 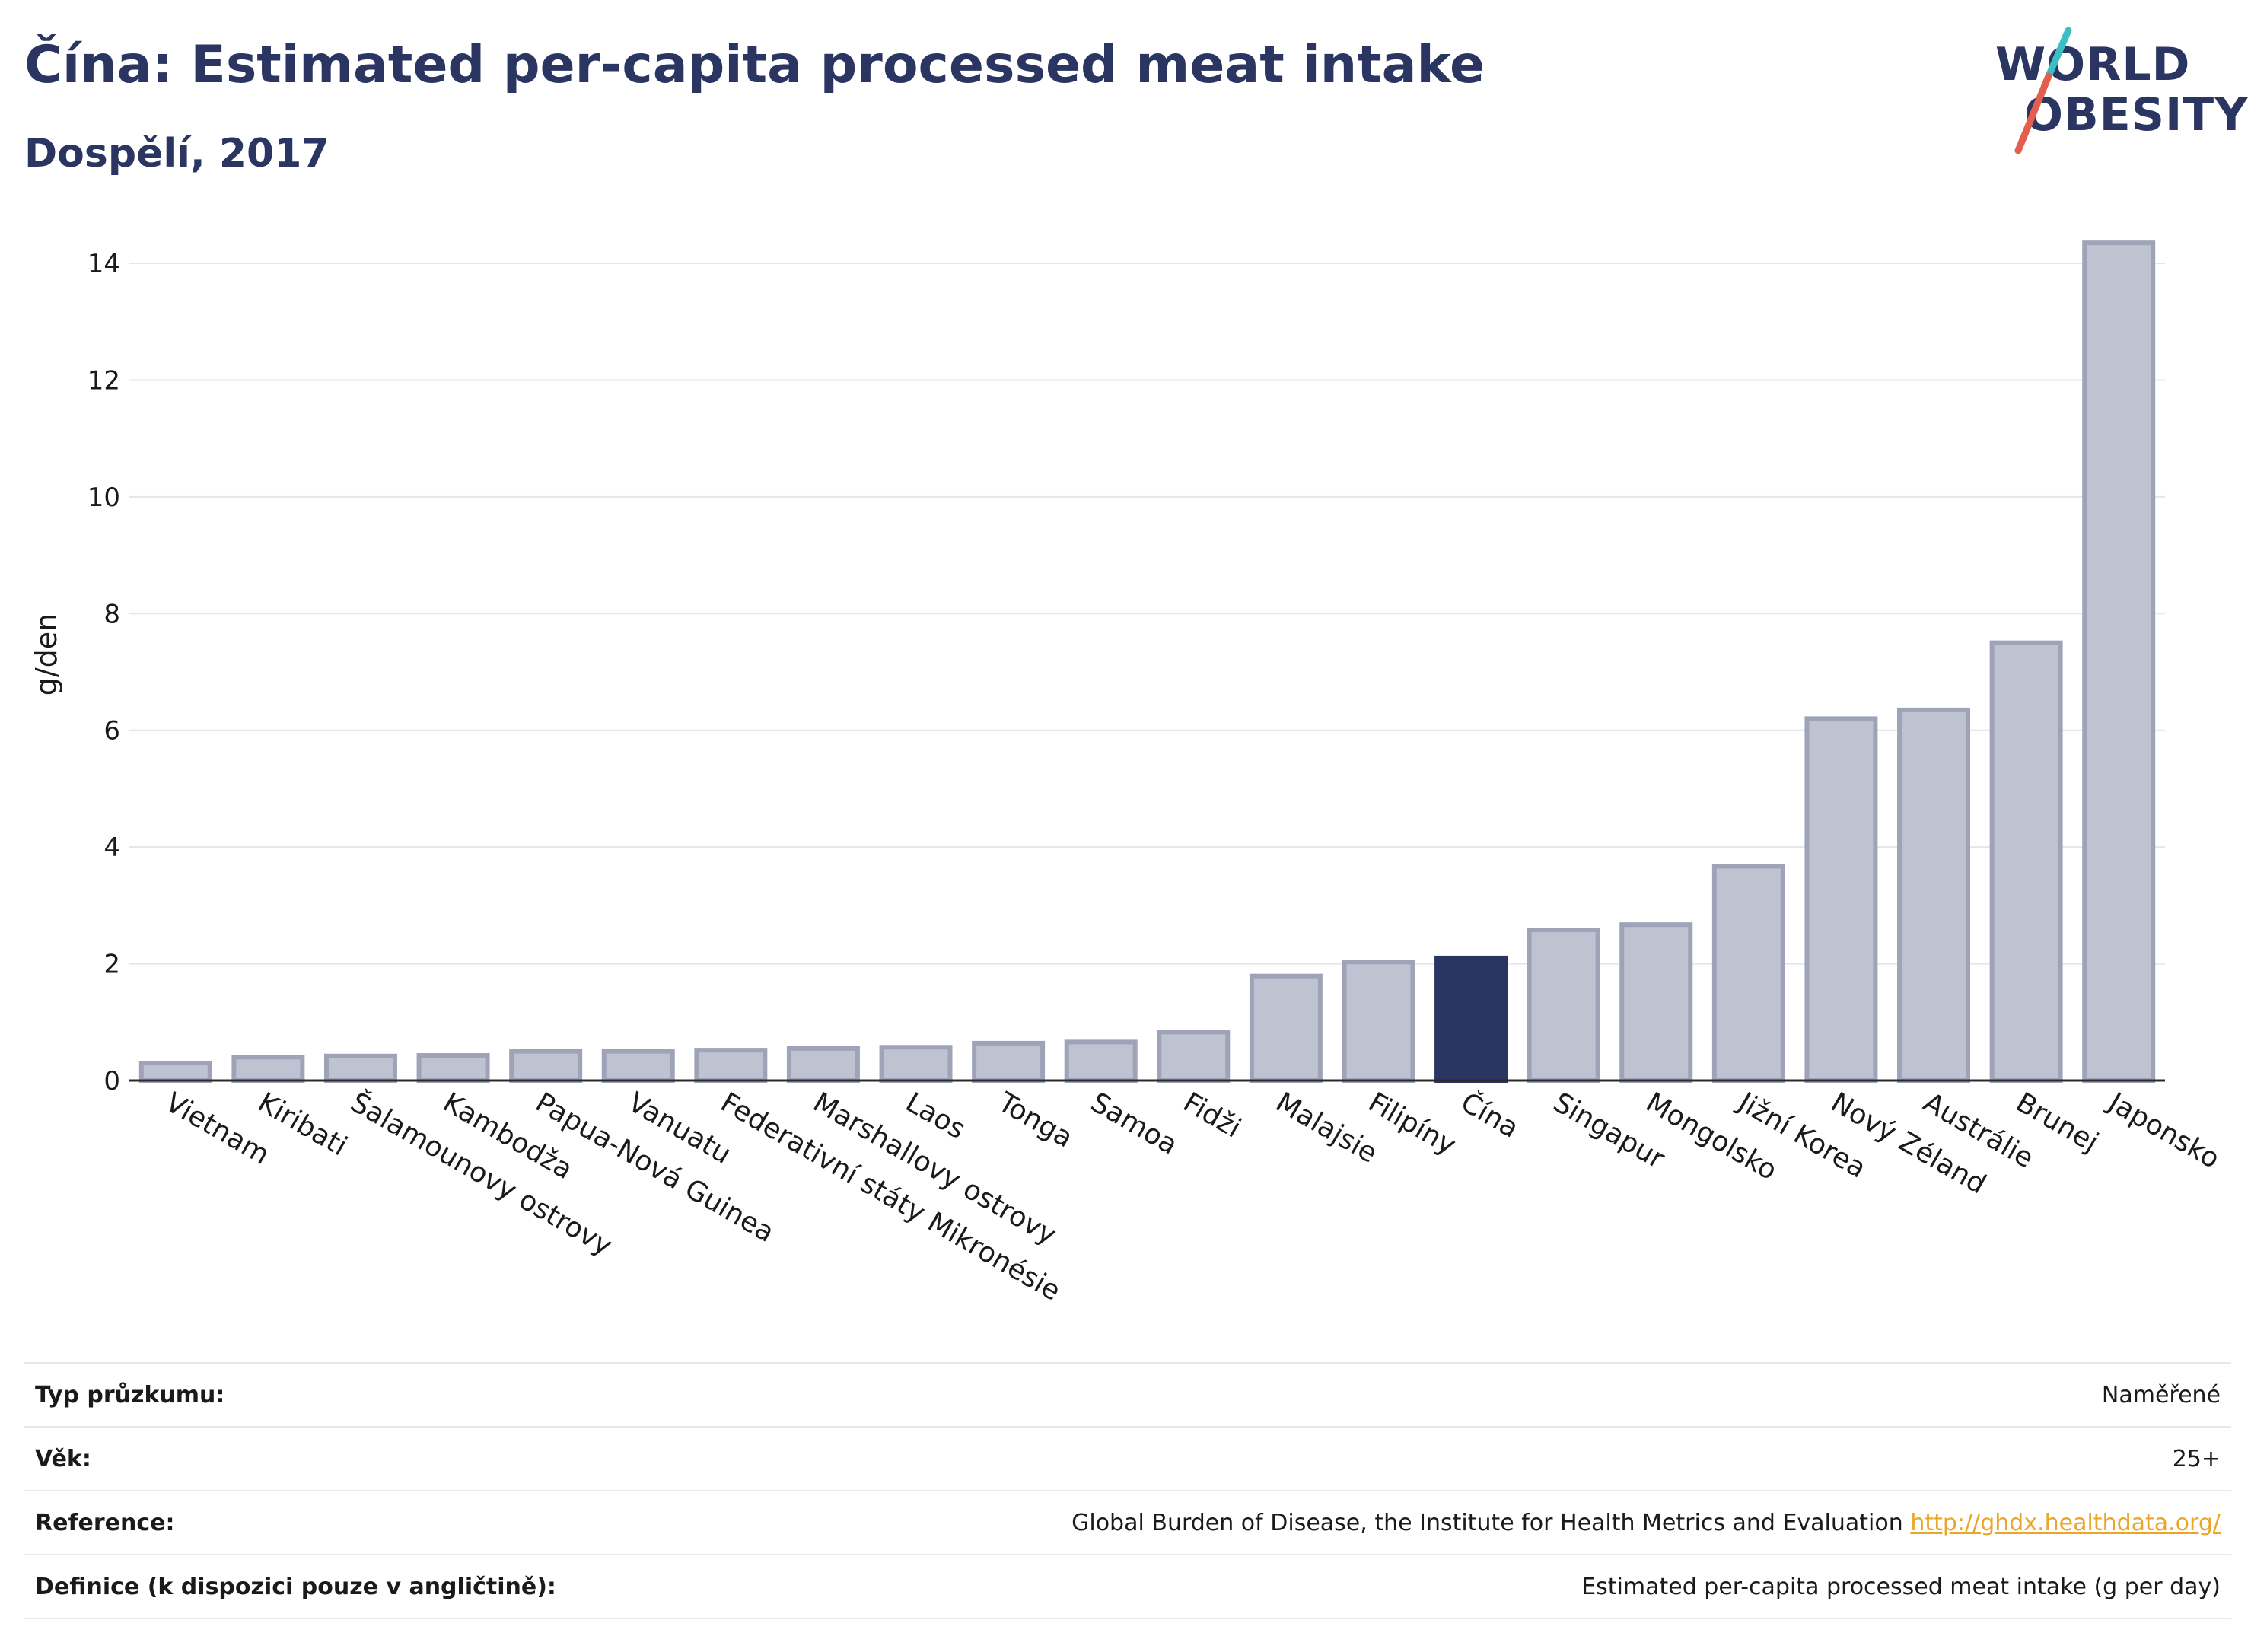 I want to click on info-row-survey-type: Typ průzkumu: Naměřené, so click(x=1127, y=1394).